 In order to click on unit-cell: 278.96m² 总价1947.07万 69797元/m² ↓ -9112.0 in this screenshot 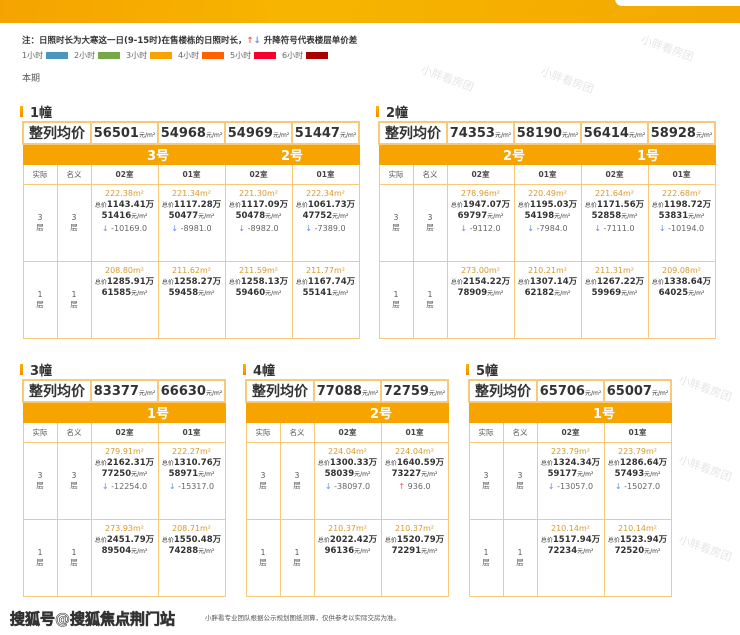, I will do `click(480, 223)`.